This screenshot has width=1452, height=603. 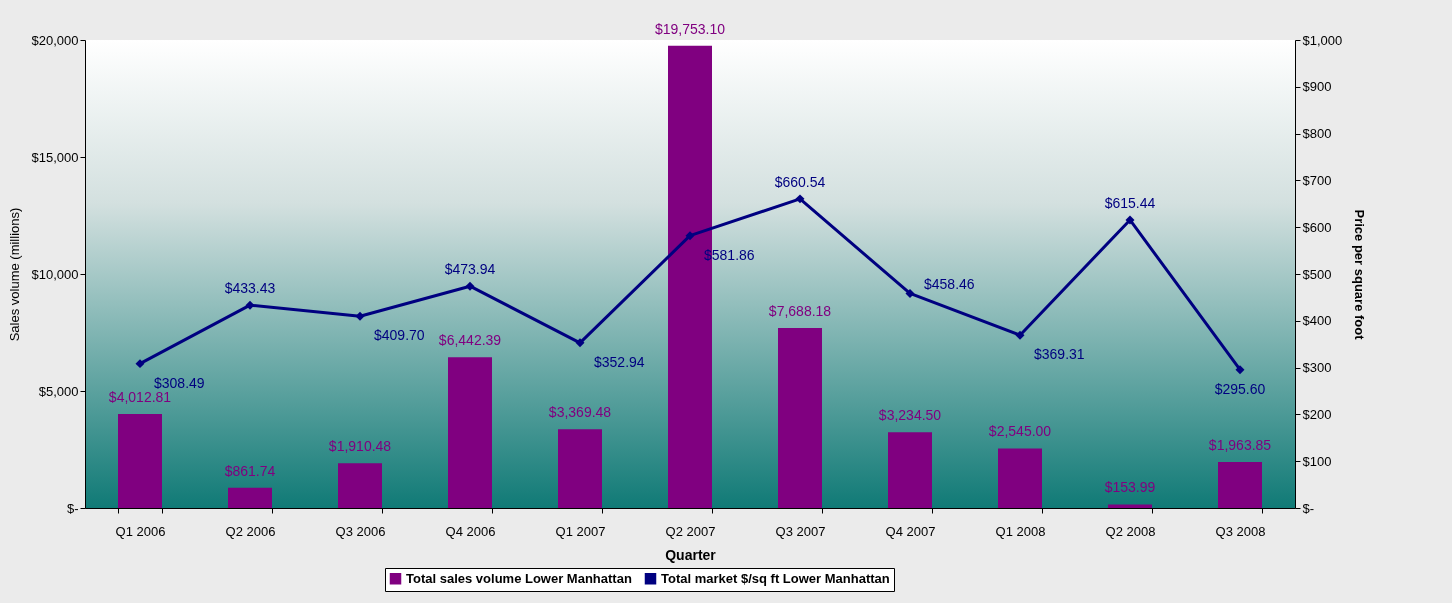 I want to click on y-tick-label: $20,000, so click(x=55, y=40).